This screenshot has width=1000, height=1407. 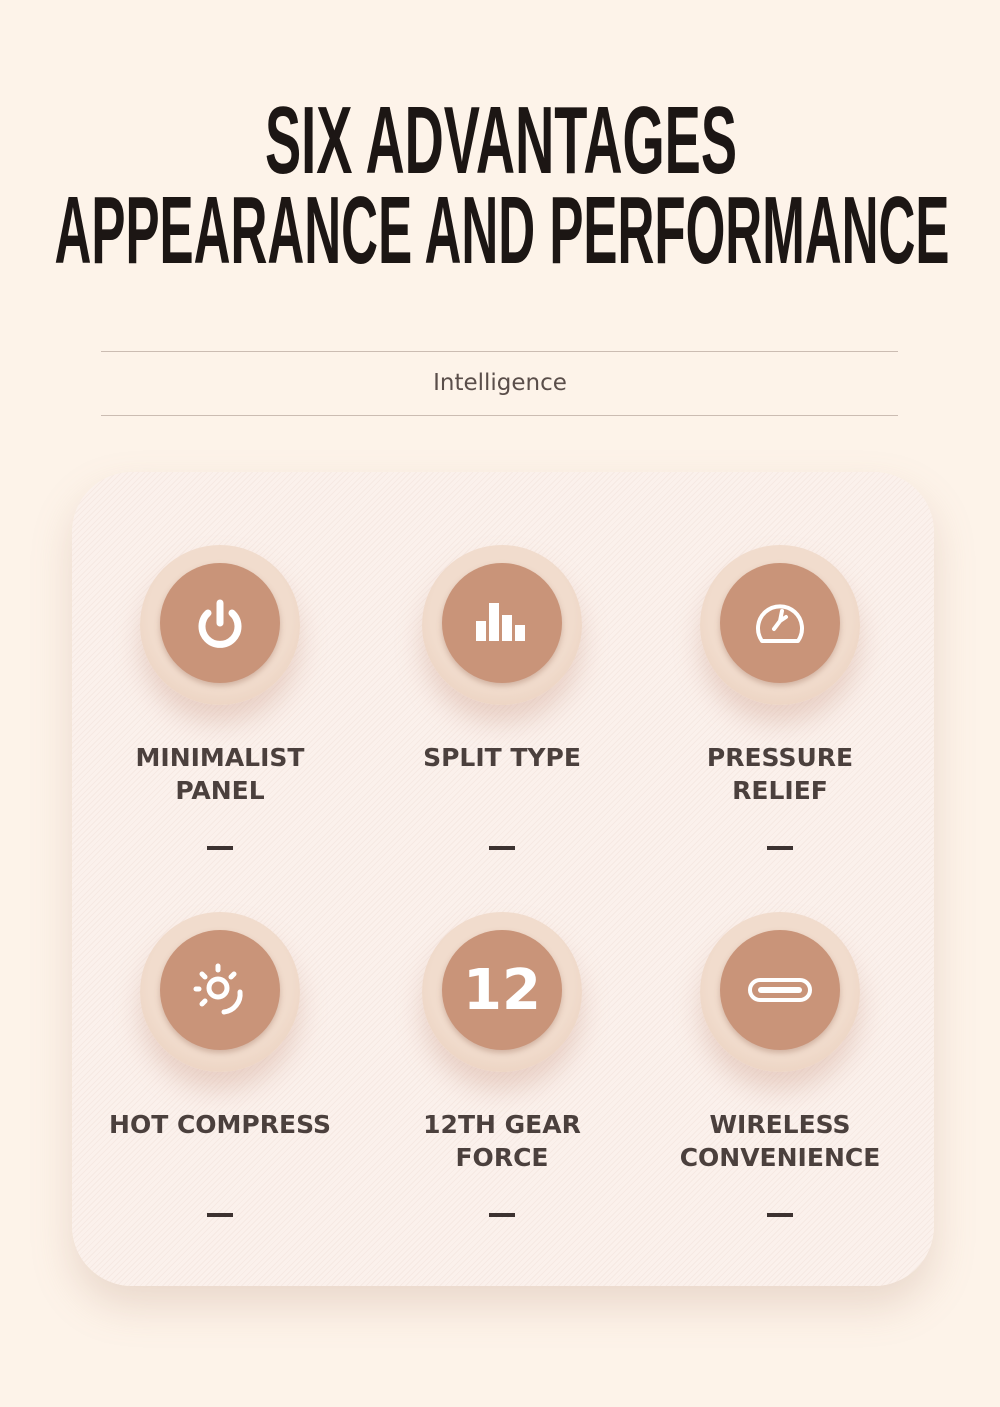 What do you see at coordinates (218, 989) in the screenshot?
I see `sun-heat-icon` at bounding box center [218, 989].